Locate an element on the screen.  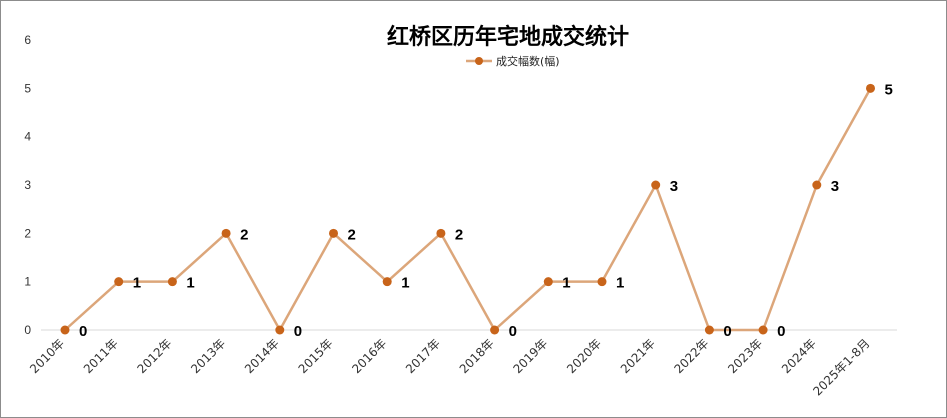
x-tick-label: 2014年 is located at coordinates (262, 356).